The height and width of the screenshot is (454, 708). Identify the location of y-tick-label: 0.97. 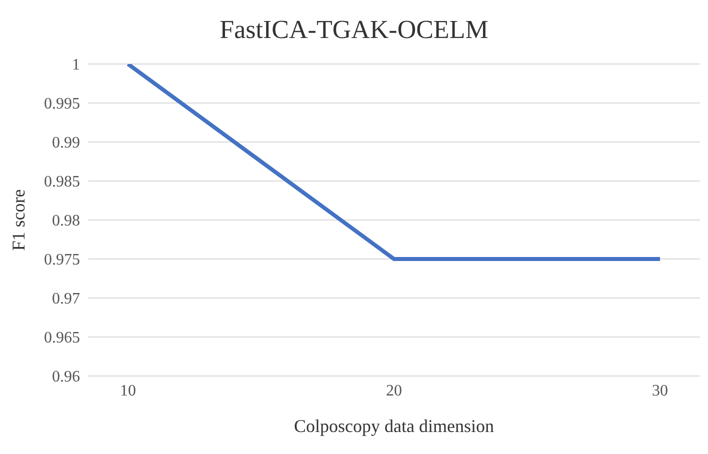
(66, 299).